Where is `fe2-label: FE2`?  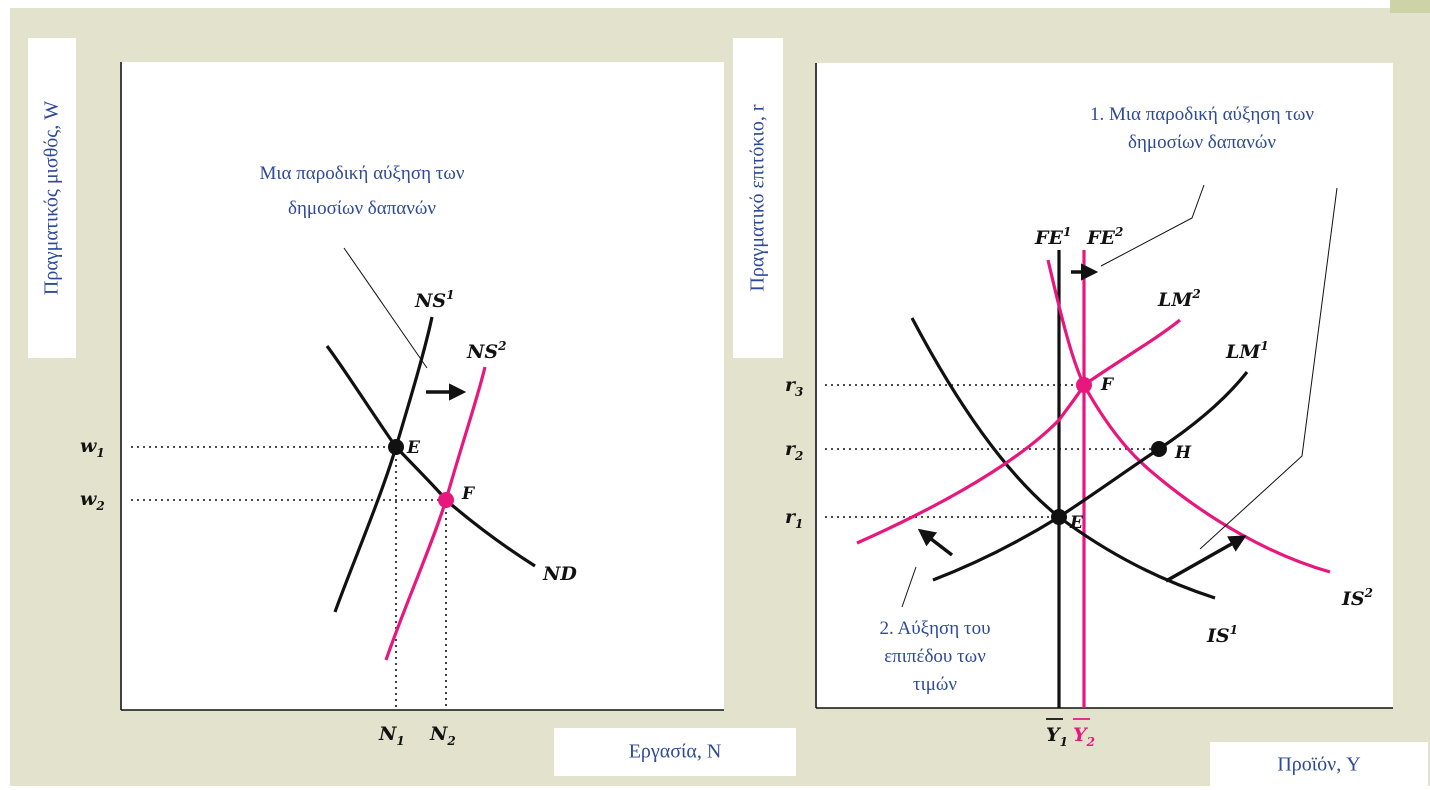 fe2-label: FE2 is located at coordinates (1104, 237).